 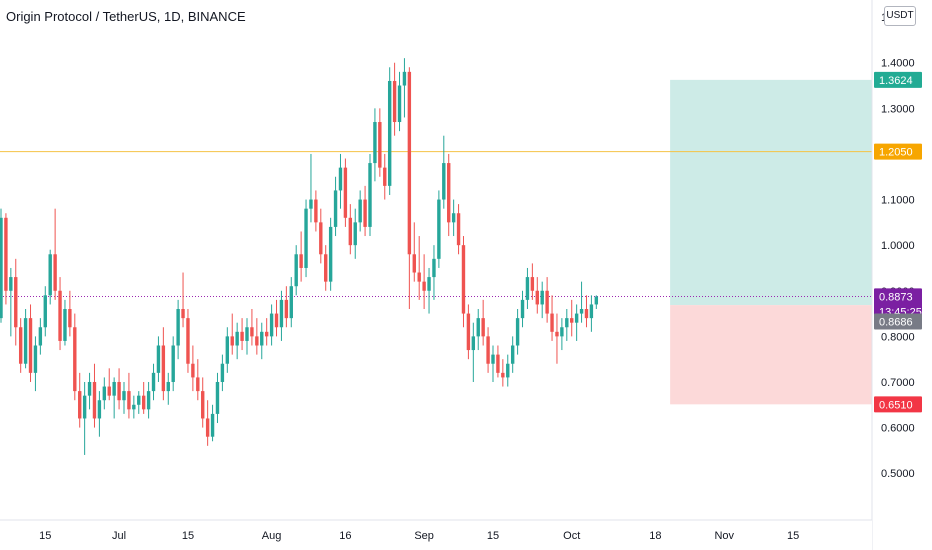 What do you see at coordinates (898, 246) in the screenshot?
I see `price-tick-label: 1.0000` at bounding box center [898, 246].